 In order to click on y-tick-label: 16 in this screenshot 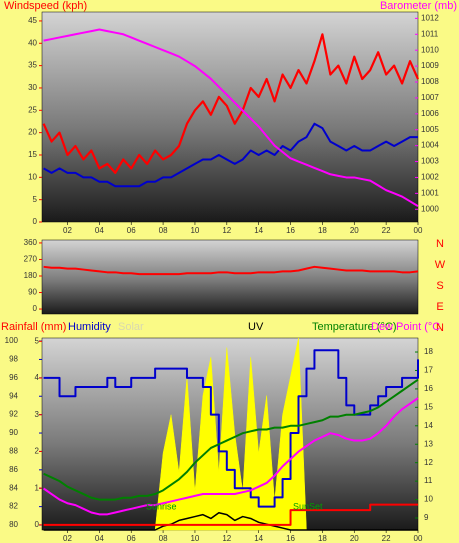, I will do `click(428, 388)`.